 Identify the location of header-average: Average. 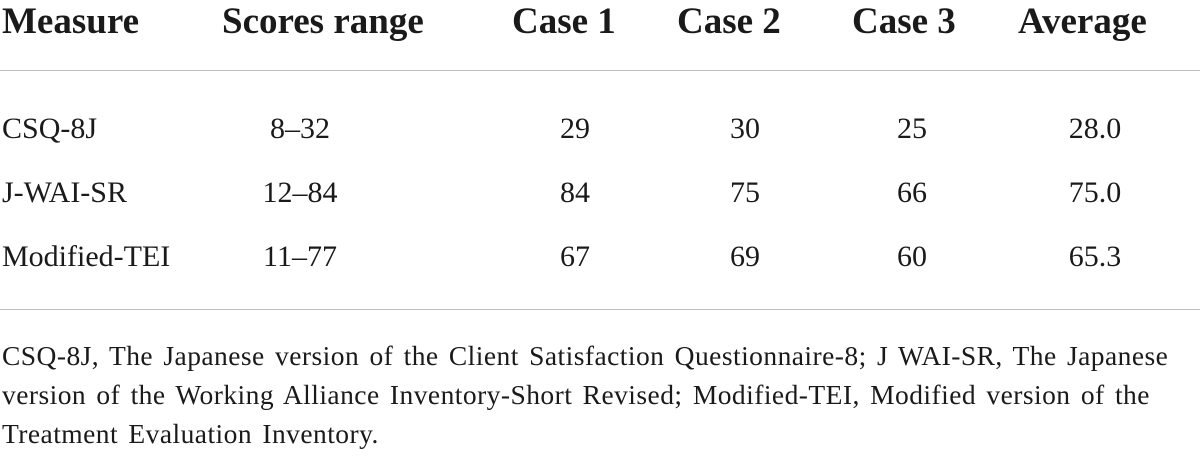
(1082, 21).